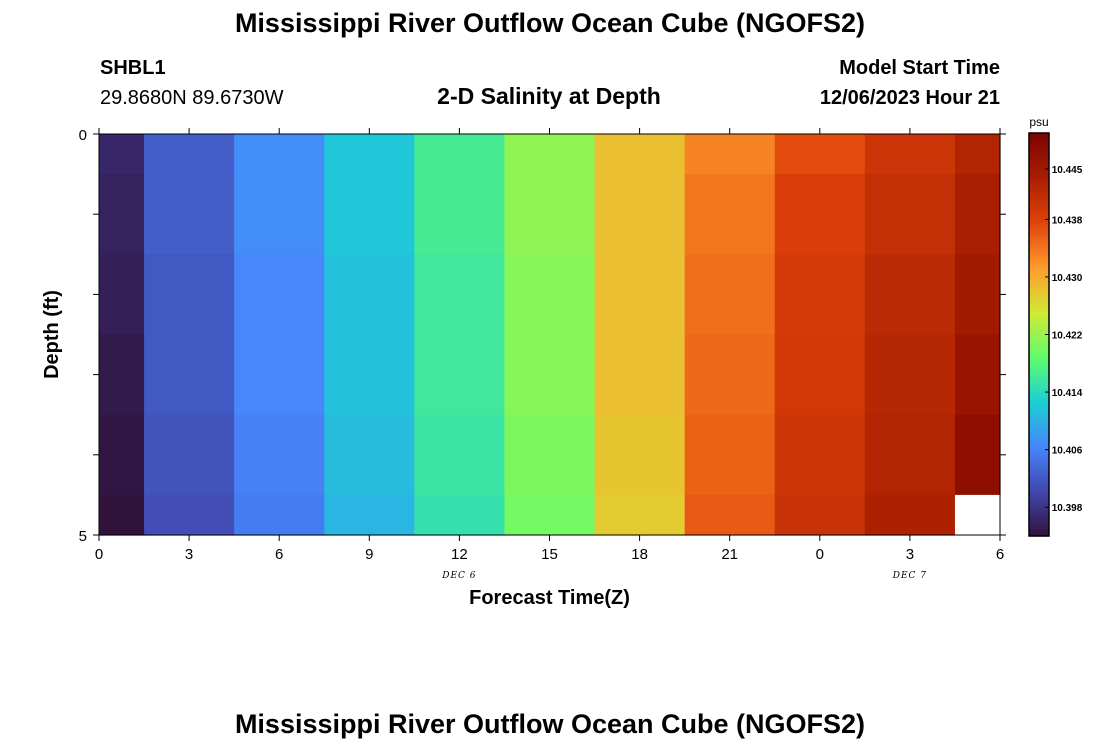 The image size is (1100, 750). Describe the element at coordinates (639, 554) in the screenshot. I see `x-tick-label: 18` at that location.